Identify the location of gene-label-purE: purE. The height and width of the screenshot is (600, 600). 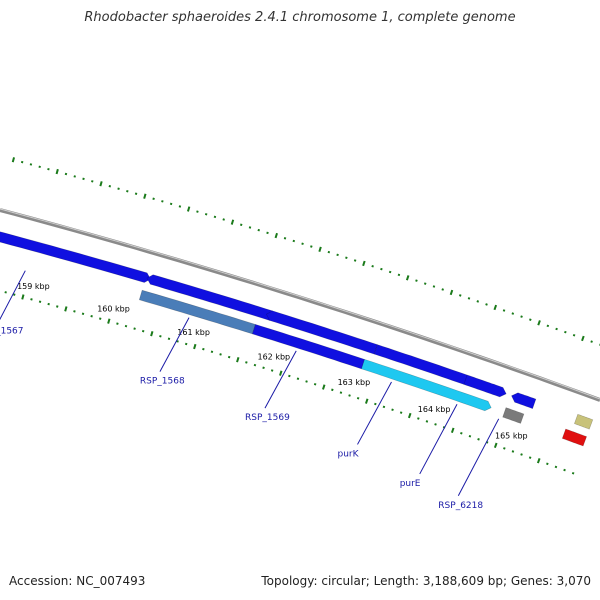
(410, 484).